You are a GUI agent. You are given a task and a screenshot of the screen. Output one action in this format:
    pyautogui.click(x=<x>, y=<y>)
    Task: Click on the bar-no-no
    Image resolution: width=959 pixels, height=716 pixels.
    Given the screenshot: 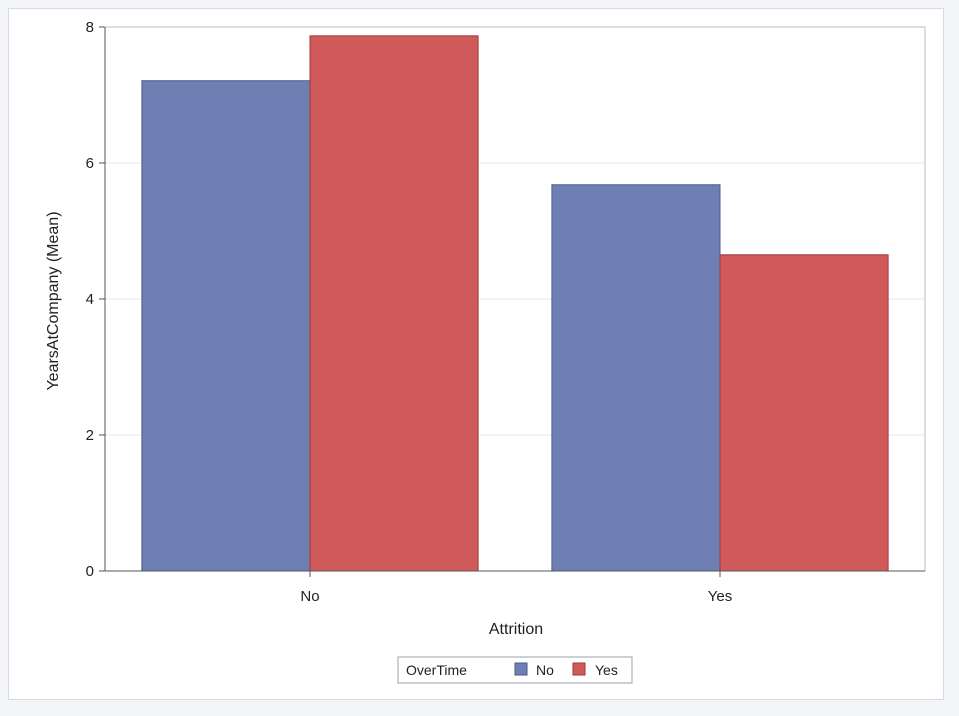 What is the action you would take?
    pyautogui.click(x=226, y=326)
    